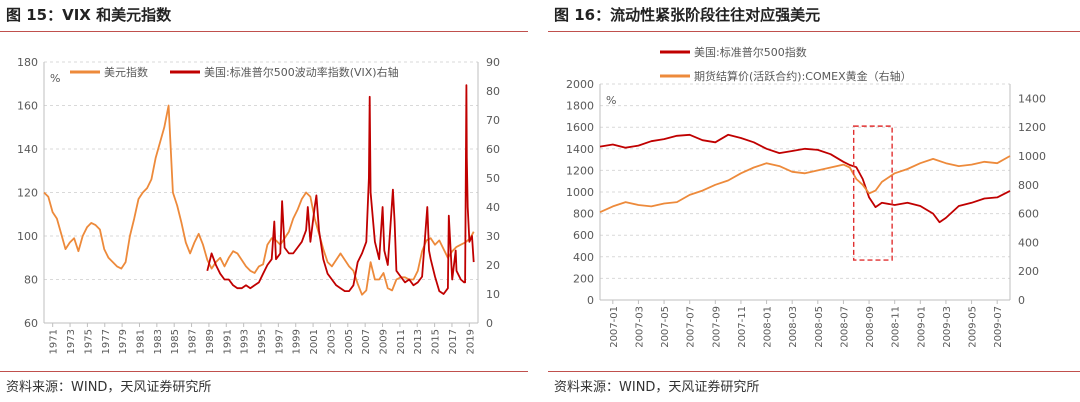 The width and height of the screenshot is (1080, 402). I want to click on y-right-tick-label: 50, so click(493, 178).